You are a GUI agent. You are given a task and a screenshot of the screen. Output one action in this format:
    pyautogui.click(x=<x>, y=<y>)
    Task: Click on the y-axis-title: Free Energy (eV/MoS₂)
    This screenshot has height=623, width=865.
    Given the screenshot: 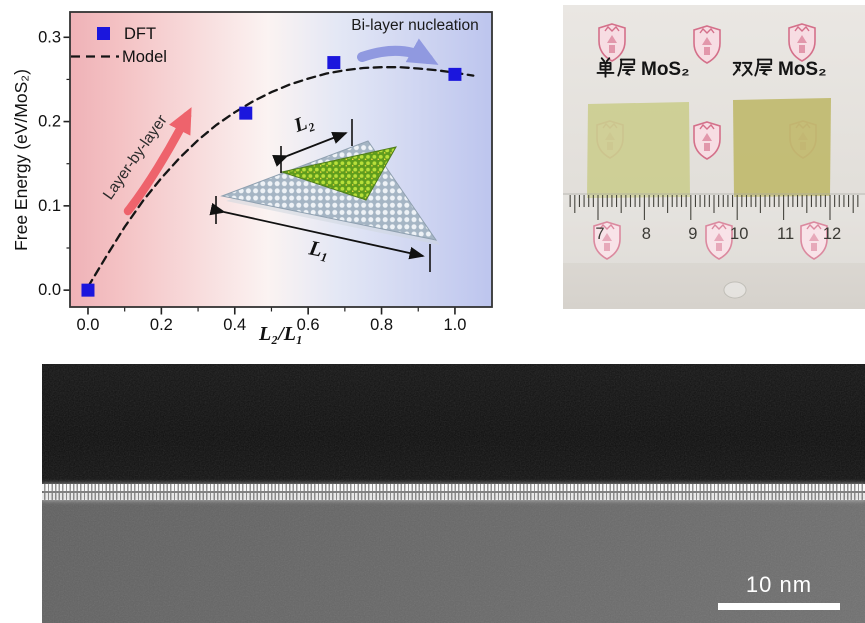 What is the action you would take?
    pyautogui.click(x=21, y=160)
    